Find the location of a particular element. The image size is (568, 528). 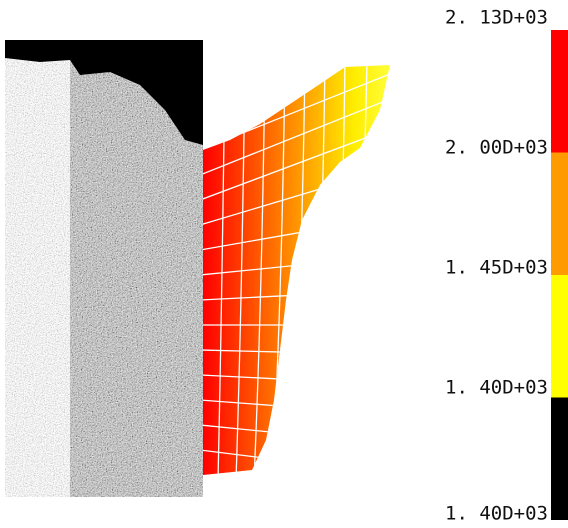

legend-label: 1. 45D+03 is located at coordinates (496, 268).